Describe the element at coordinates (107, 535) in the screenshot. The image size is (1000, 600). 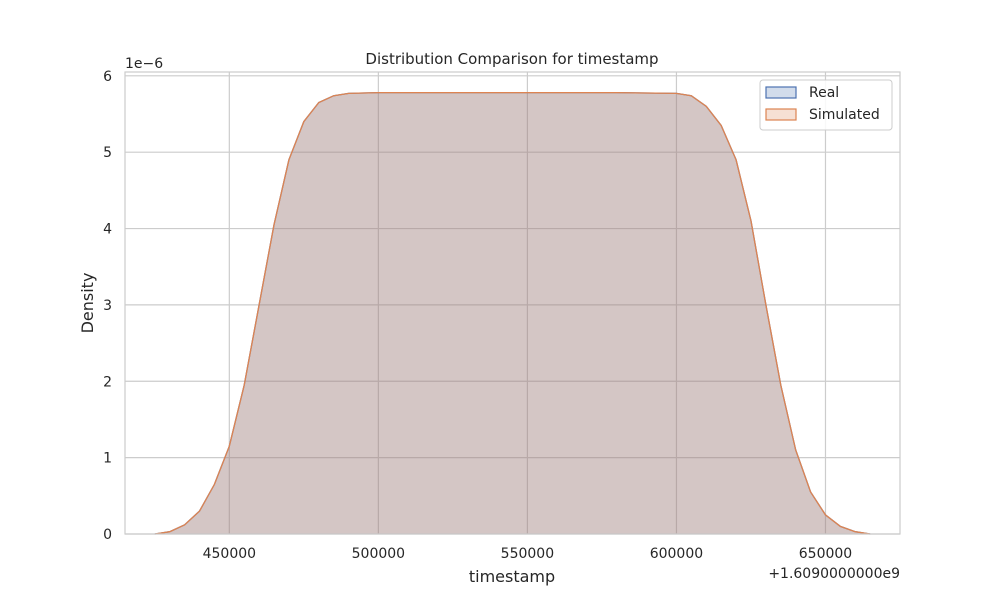
I see `y-tick-label: 0` at that location.